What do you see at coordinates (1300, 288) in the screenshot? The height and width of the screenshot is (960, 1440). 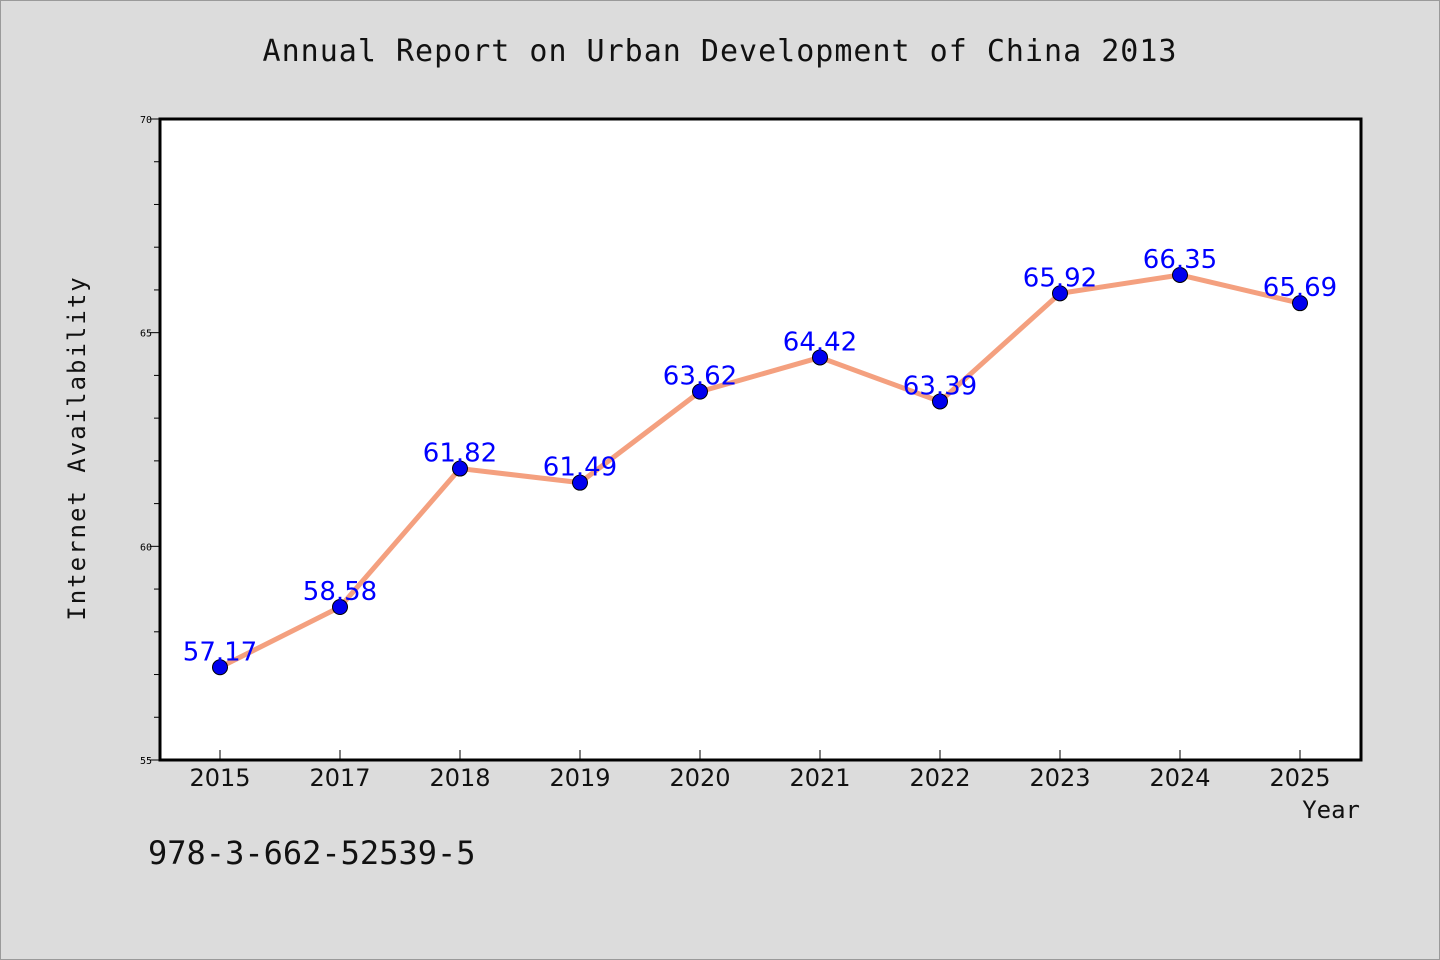 I see `data-label: 65.69` at bounding box center [1300, 288].